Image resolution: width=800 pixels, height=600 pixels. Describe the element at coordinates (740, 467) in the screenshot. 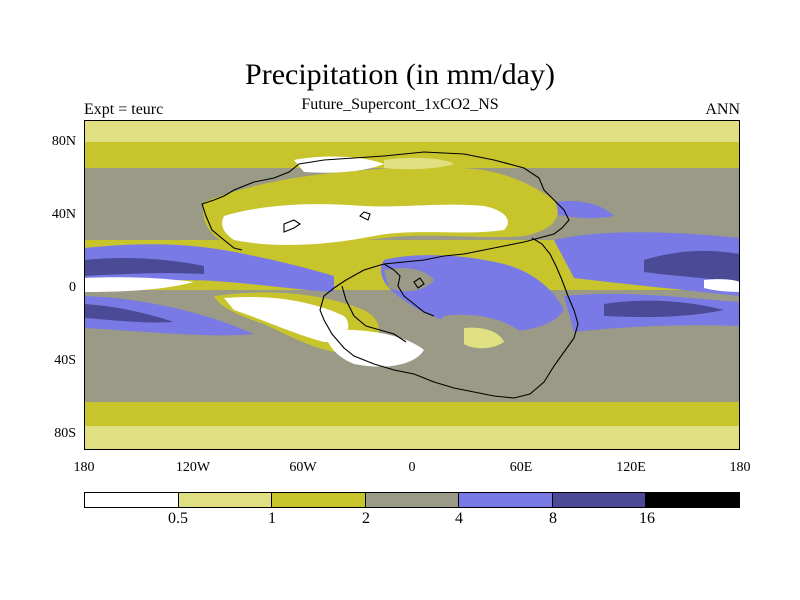

I see `lon-label-180e: 180` at that location.